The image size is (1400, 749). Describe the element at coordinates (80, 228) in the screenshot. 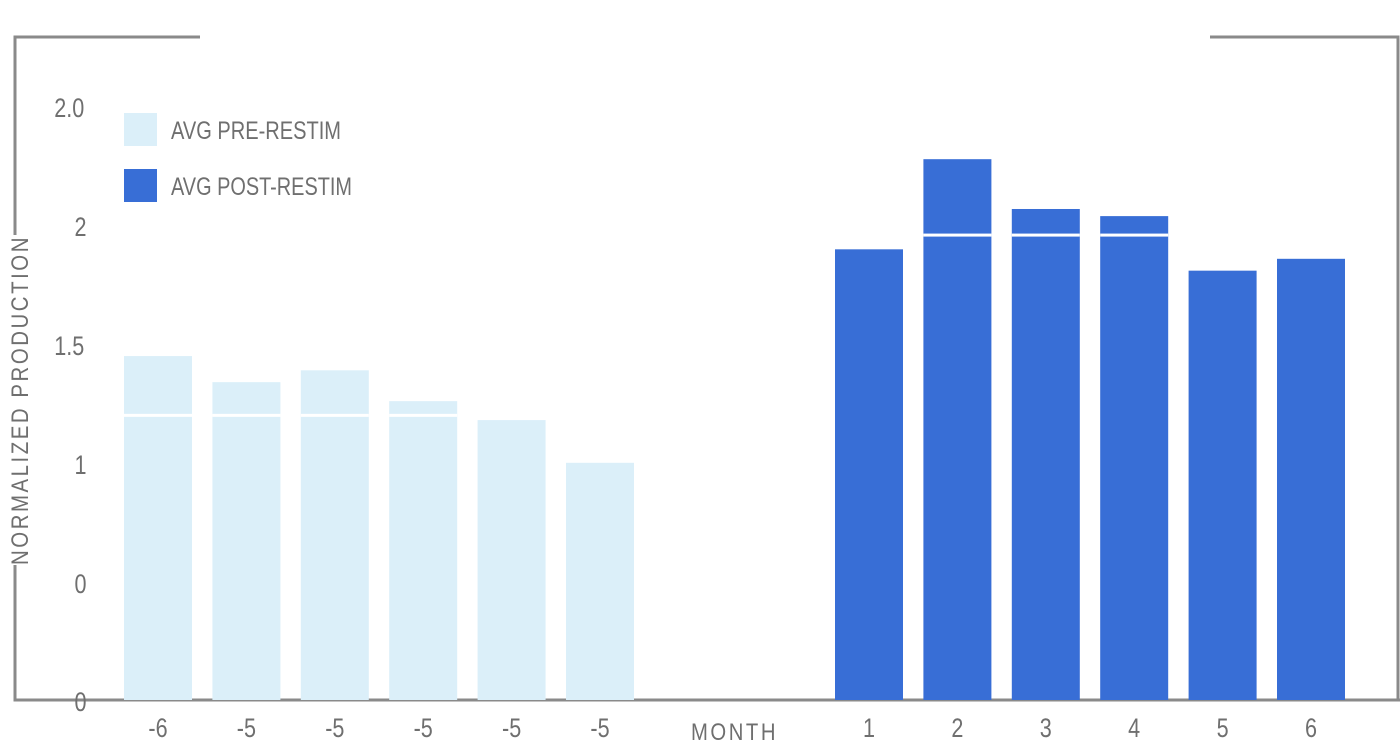

I see `y-tick-label: 2` at that location.